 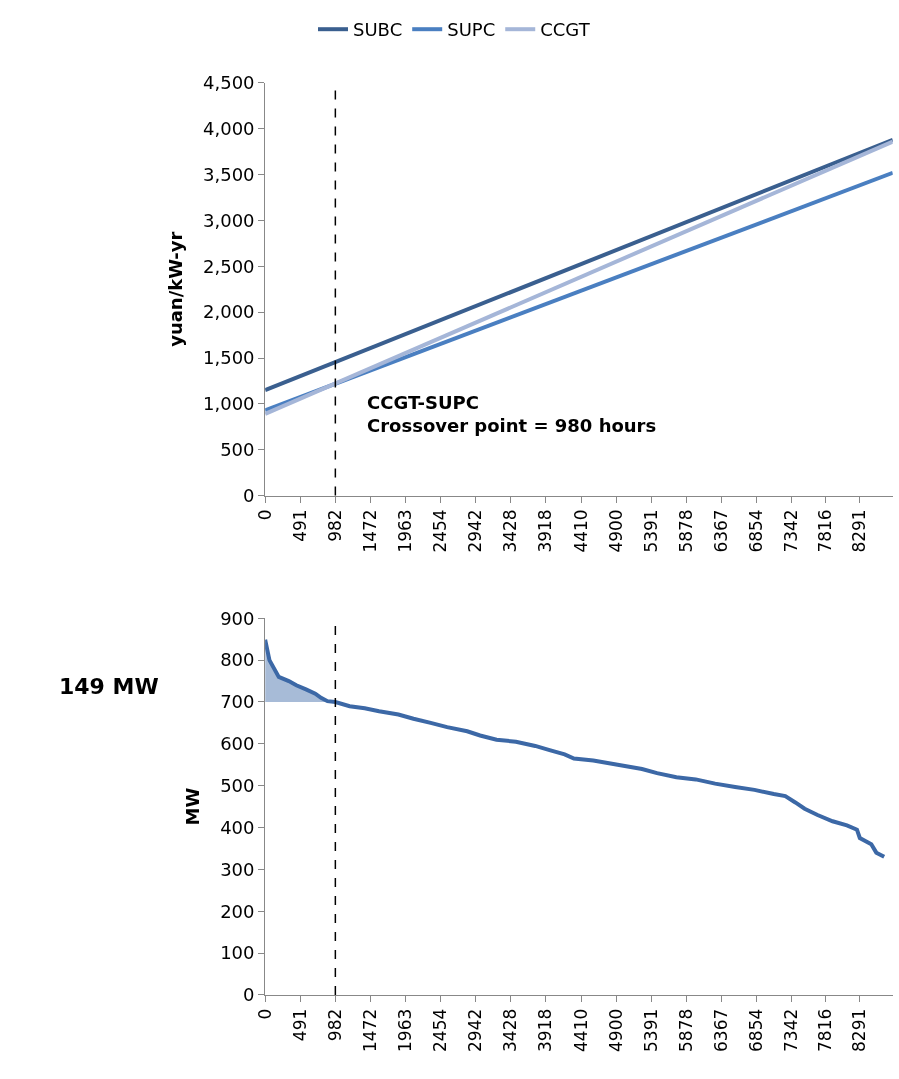 What do you see at coordinates (237, 618) in the screenshot?
I see `y-tick-label: 900` at bounding box center [237, 618].